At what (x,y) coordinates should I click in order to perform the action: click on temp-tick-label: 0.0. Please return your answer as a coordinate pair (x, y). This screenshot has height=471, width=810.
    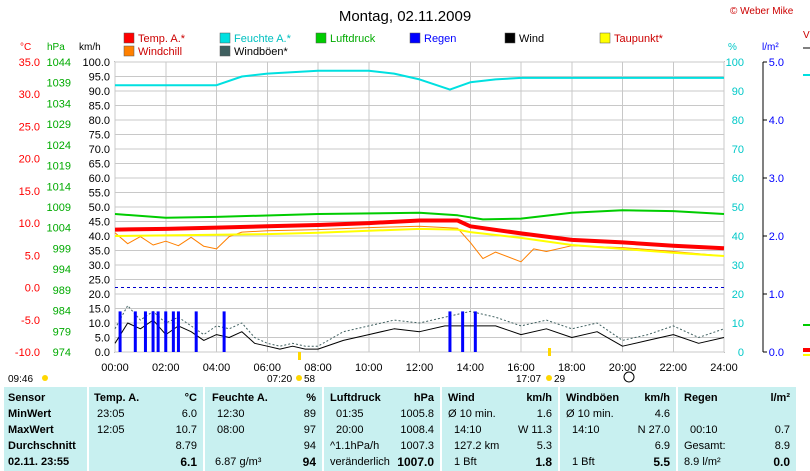
    Looking at the image, I should click on (32, 289).